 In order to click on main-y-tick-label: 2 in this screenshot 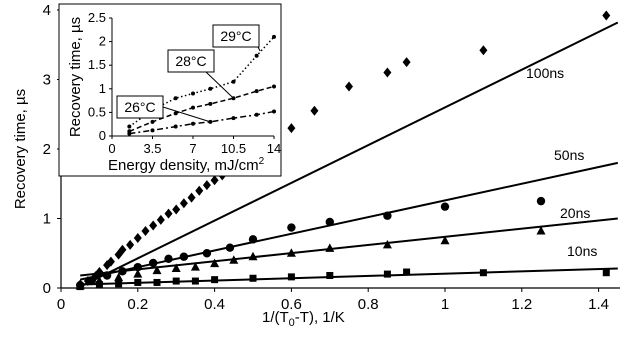, I will do `click(47, 149)`.